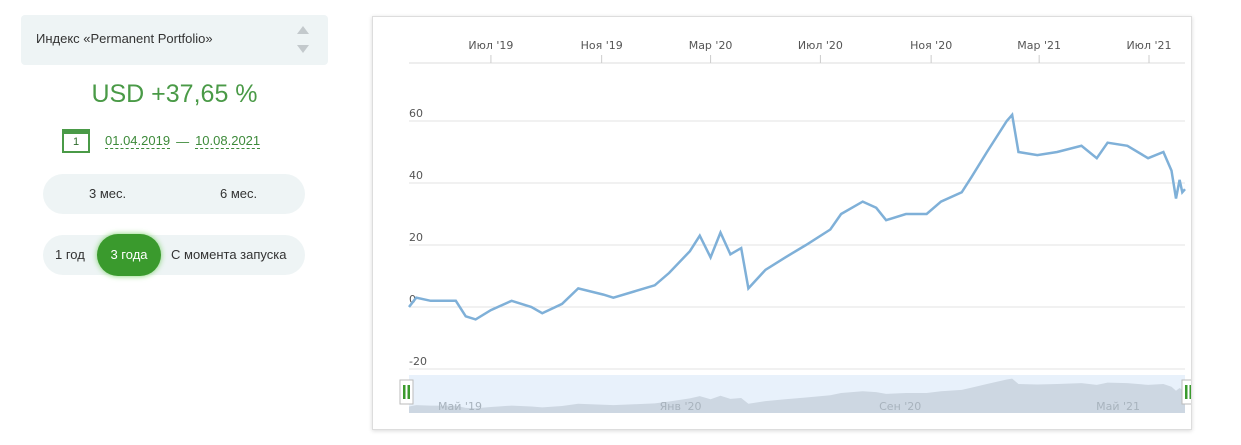 The width and height of the screenshot is (1241, 445). I want to click on index-select: Индекс «Permanent Portfolio», so click(174, 40).